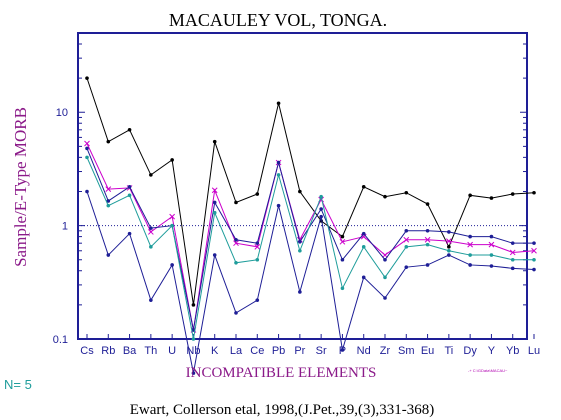 Image resolution: width=561 pixels, height=420 pixels. I want to click on x-axis-ticks: CsRbBaThUNbKLaCePbPrSrPNdZrSmEuTiDyYYbLu, so click(310, 345).